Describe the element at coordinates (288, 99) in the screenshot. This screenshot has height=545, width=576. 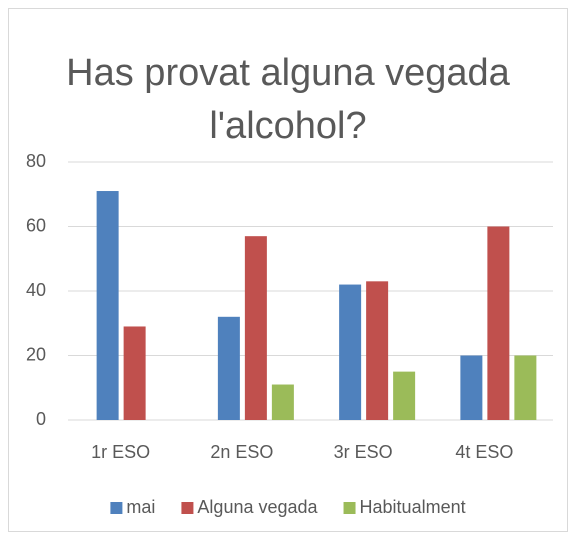
I see `chart-title: Has provat alguna vegada l'alcohol?` at that location.